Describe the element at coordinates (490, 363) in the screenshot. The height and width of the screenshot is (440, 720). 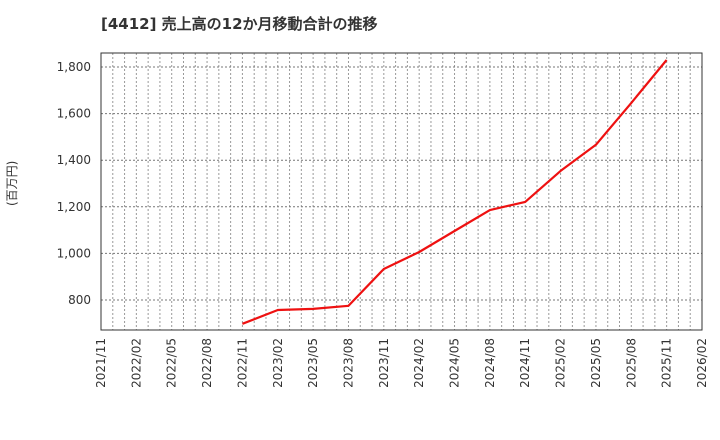
I see `x-tick-label: 2024/08` at that location.